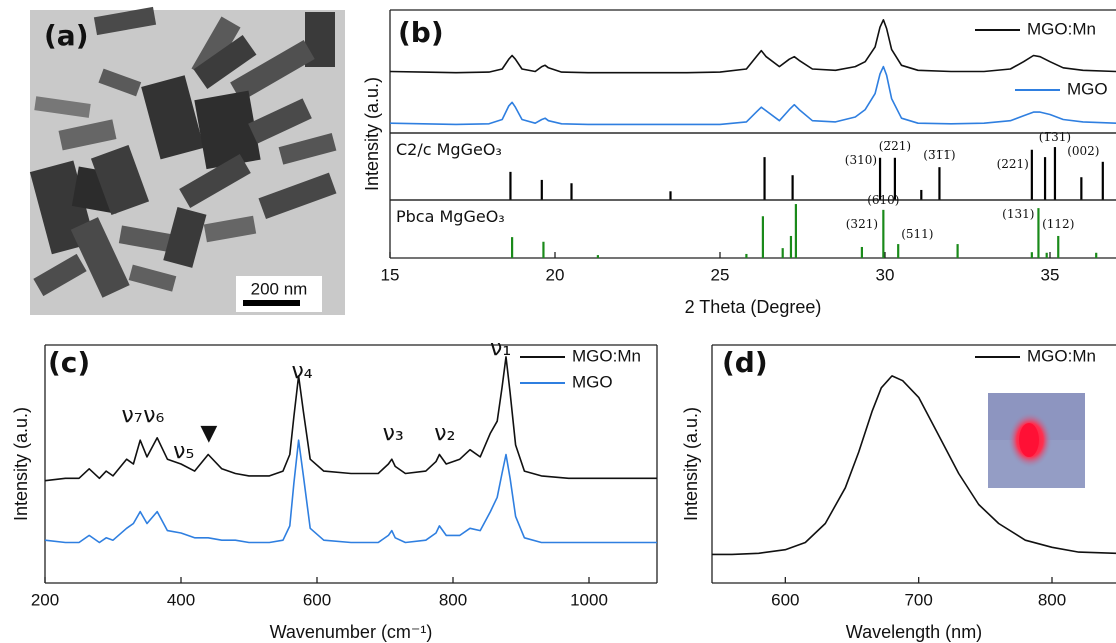 This screenshot has width=1116, height=643. I want to click on hkl-label: (310), so click(861, 160).